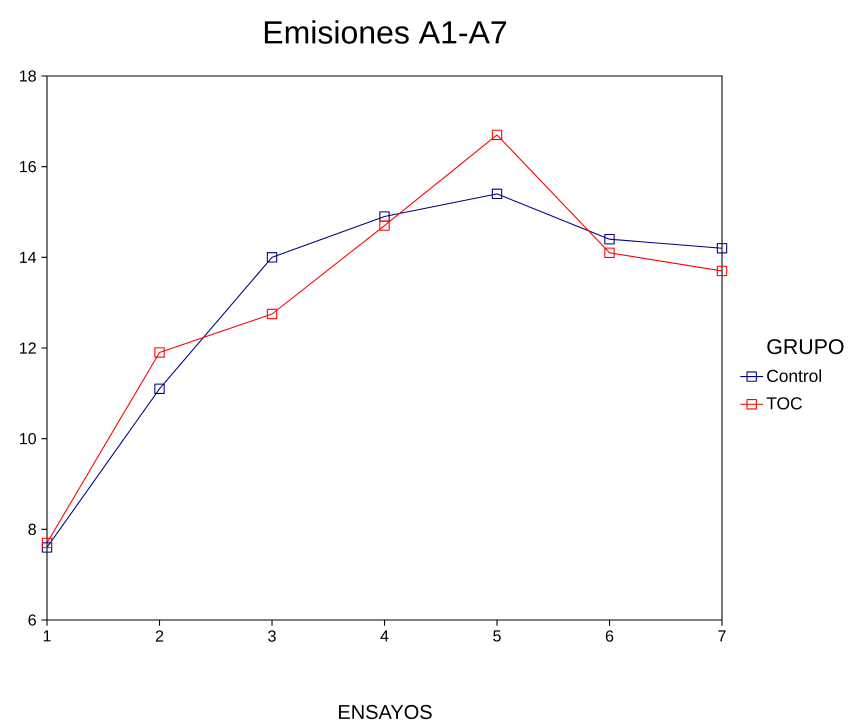 The image size is (855, 725). Describe the element at coordinates (47, 636) in the screenshot. I see `x-tick-label: 1` at that location.